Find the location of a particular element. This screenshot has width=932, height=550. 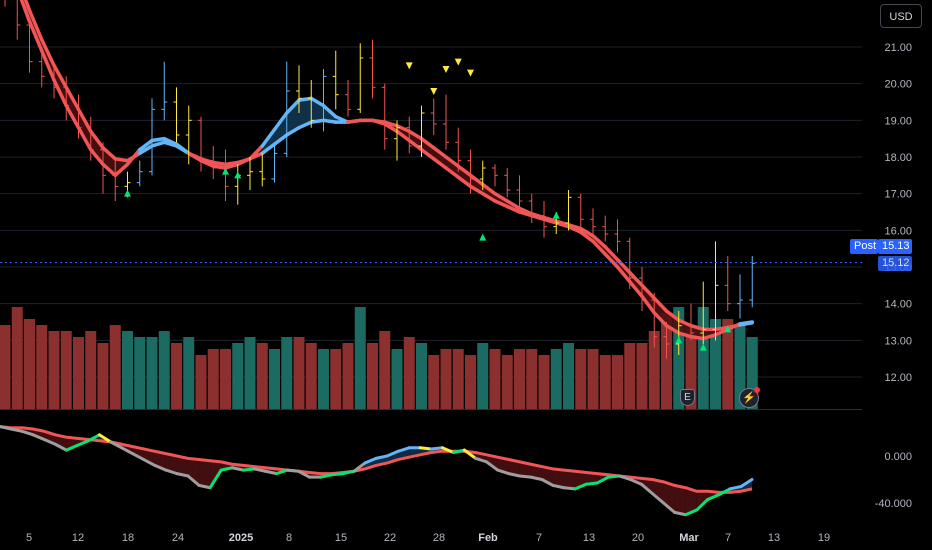

time-tick-label: 13 is located at coordinates (589, 538).